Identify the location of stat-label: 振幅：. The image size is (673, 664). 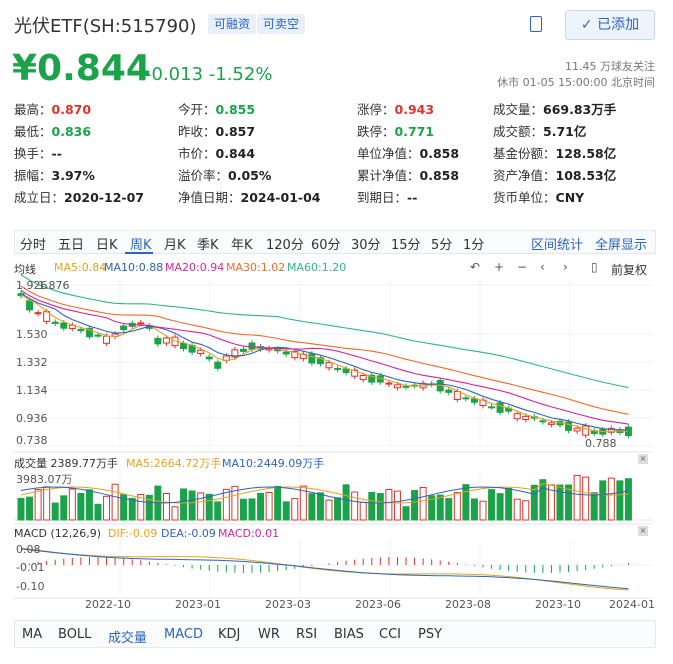
(33, 175).